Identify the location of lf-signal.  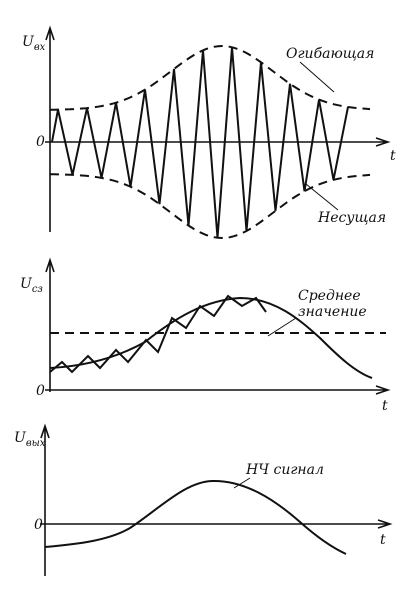
(195, 517).